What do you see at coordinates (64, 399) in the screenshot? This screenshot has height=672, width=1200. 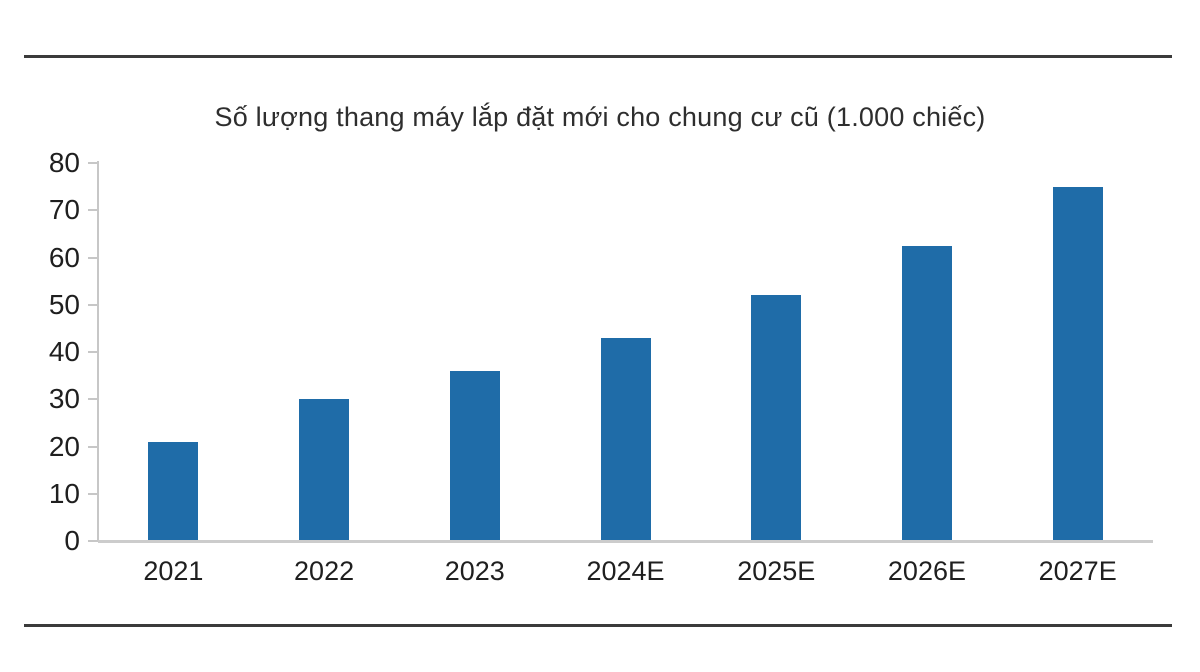 I see `y-tick-label-30: 30` at bounding box center [64, 399].